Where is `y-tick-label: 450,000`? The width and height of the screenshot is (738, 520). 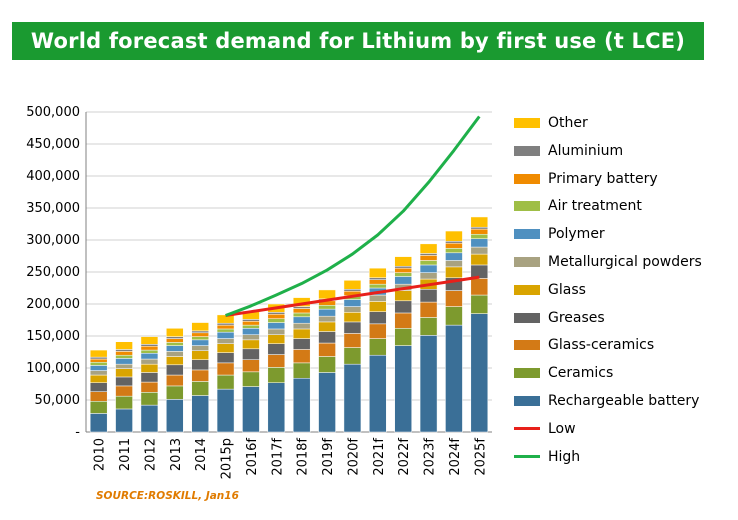 y-tick-label: 450,000 is located at coordinates (53, 144).